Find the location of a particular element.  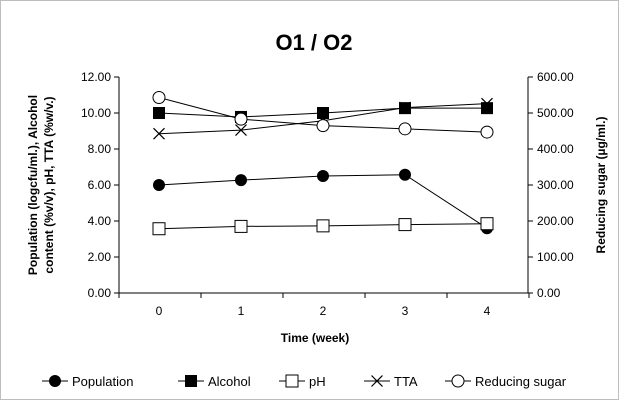

y2-tick-label: 600.00 is located at coordinates (555, 77).